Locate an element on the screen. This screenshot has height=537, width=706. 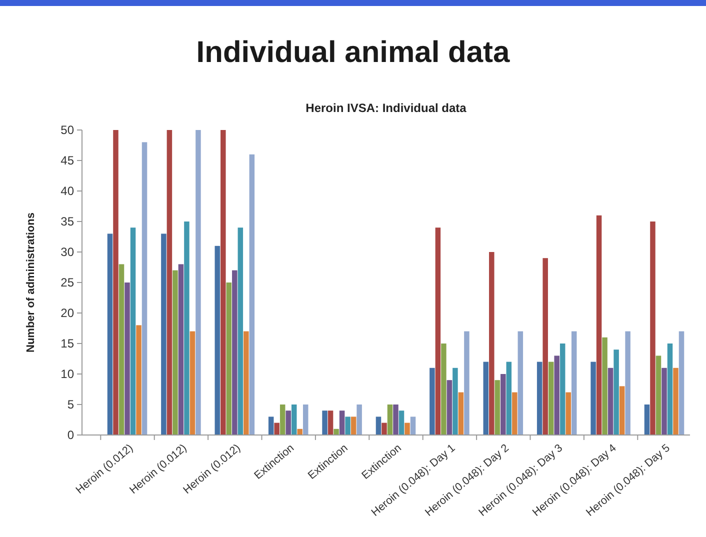
y-axis-title: Number of administrations is located at coordinates (31, 282).